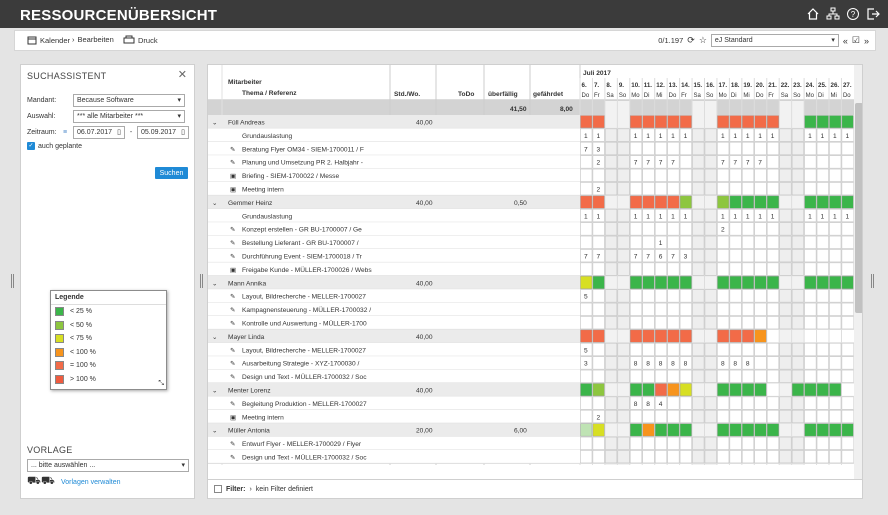 The width and height of the screenshot is (888, 515). I want to click on help-icon: ?, so click(853, 14).